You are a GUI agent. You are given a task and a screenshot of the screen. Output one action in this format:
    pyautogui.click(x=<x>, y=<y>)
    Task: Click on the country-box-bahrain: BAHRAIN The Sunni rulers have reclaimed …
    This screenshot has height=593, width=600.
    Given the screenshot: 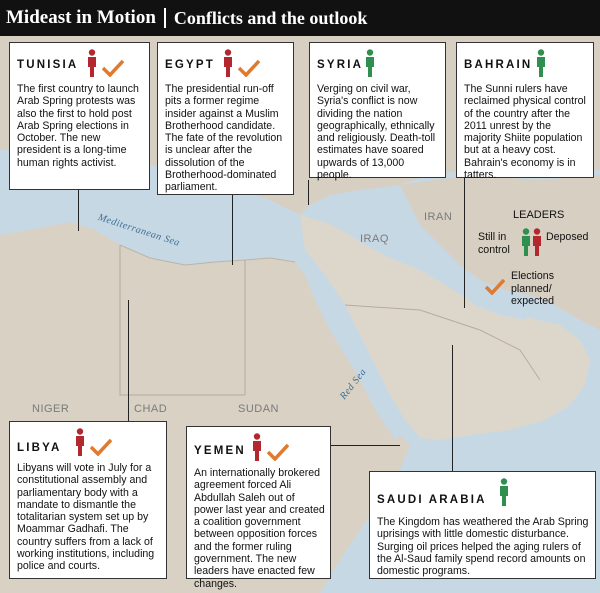 What is the action you would take?
    pyautogui.click(x=525, y=112)
    